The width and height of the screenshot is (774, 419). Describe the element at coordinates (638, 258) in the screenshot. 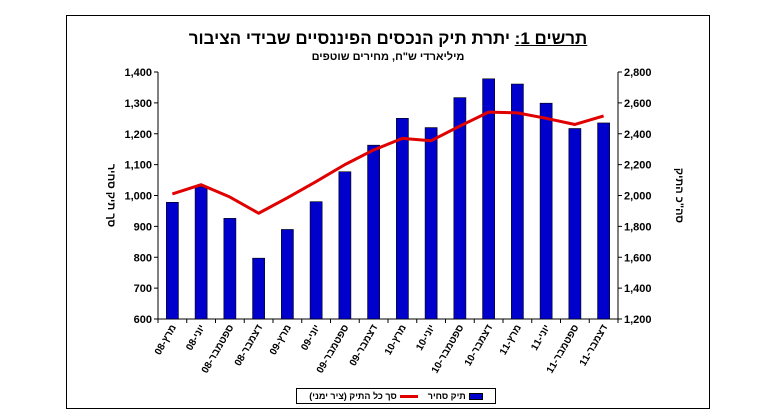

I see `right-tick-label: 1,600` at that location.